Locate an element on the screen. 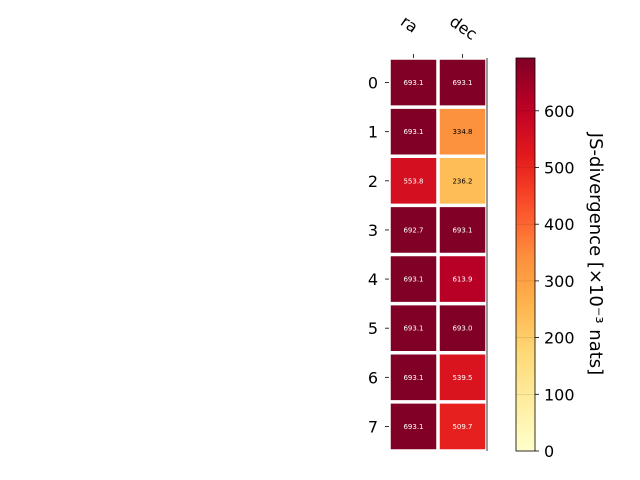 The image size is (640, 480). heatmap-cell-2-dec is located at coordinates (462, 181).